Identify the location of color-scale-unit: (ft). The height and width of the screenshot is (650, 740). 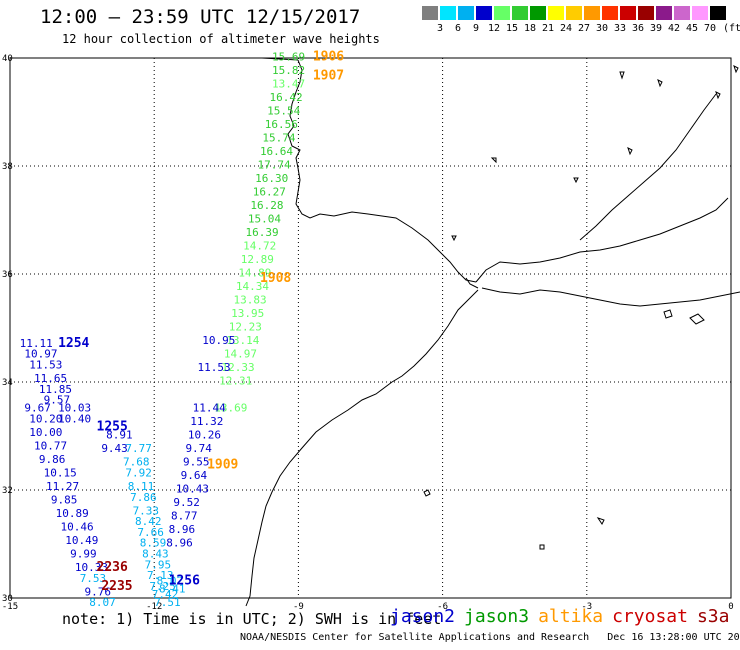
(731, 28).